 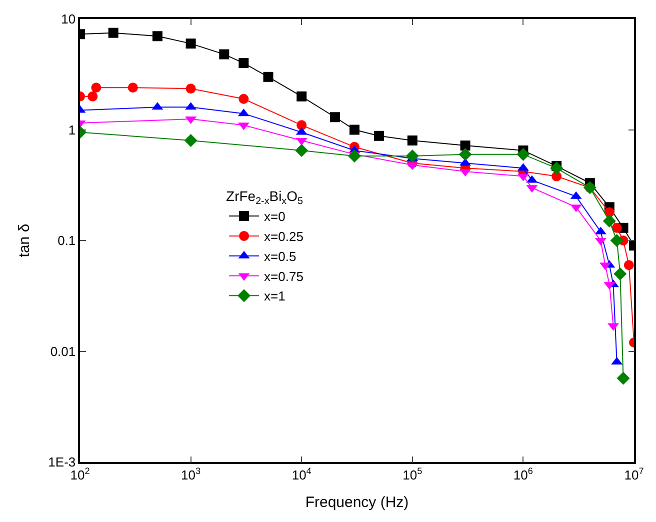 I want to click on y-axis-title: tan δ, so click(x=24, y=241).